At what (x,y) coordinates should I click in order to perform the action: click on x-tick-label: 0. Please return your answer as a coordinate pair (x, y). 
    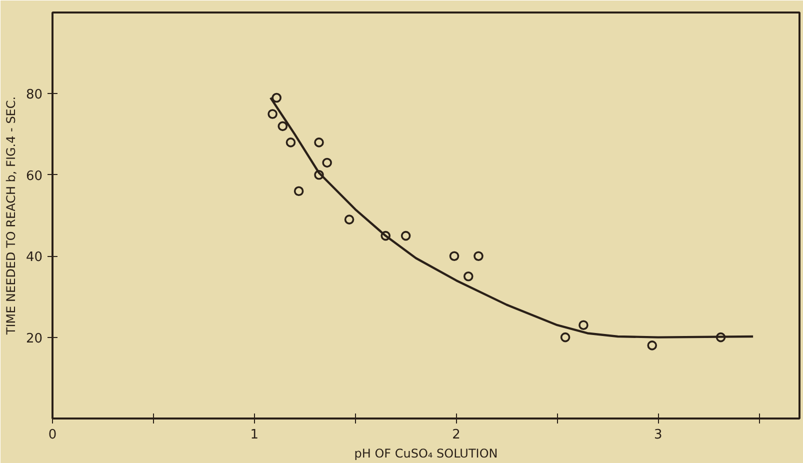
    Looking at the image, I should click on (52, 435).